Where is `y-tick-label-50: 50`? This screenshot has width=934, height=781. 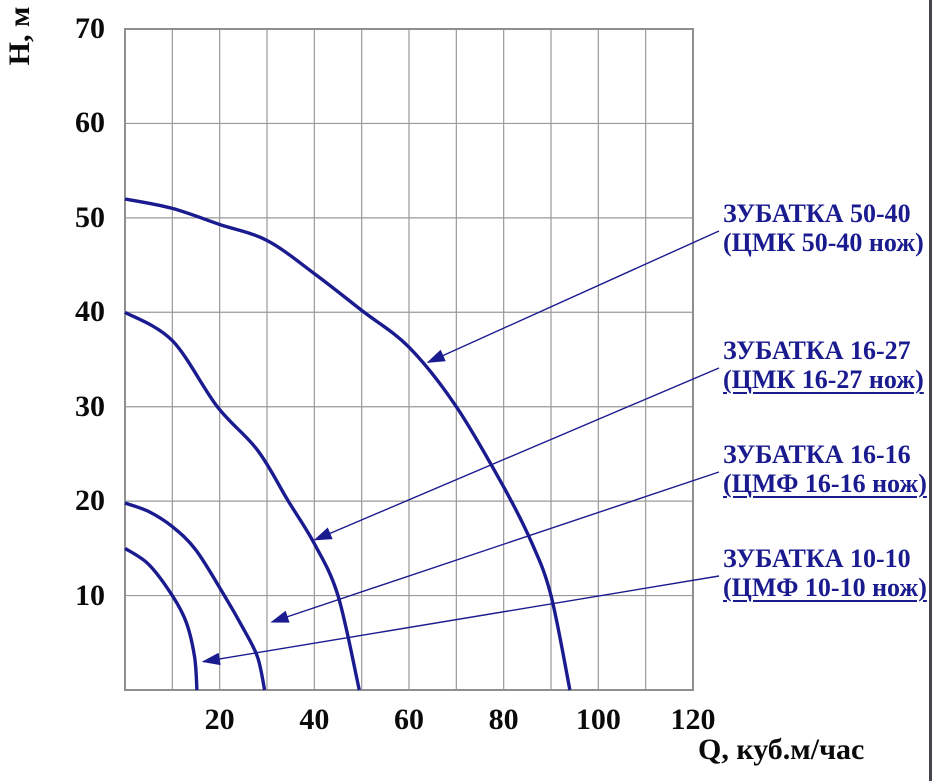
y-tick-label-50: 50 is located at coordinates (90, 217).